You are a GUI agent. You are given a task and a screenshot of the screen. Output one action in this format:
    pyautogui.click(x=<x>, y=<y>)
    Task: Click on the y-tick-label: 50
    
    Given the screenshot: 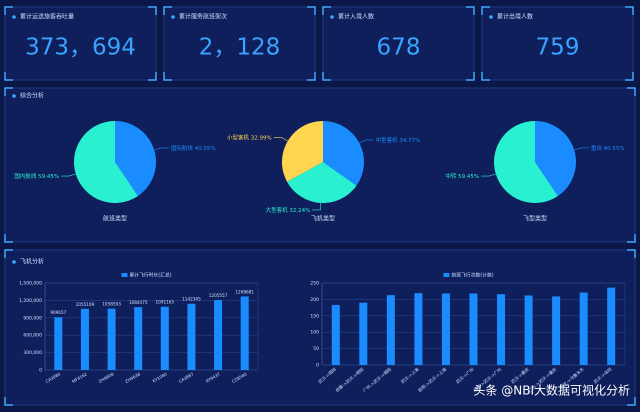 What is the action you would take?
    pyautogui.click(x=316, y=349)
    